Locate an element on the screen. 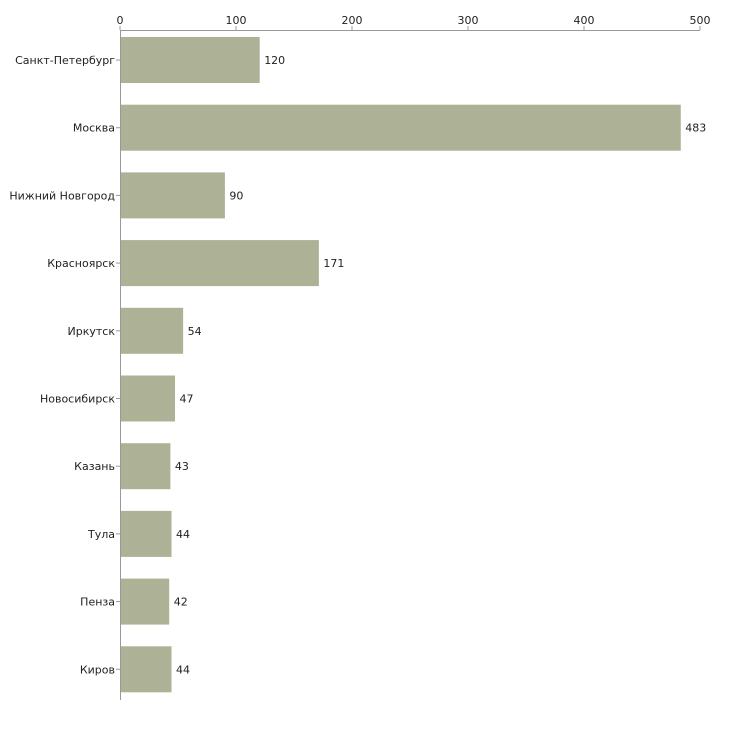 The height and width of the screenshot is (730, 730). data-label: 54 is located at coordinates (195, 331).